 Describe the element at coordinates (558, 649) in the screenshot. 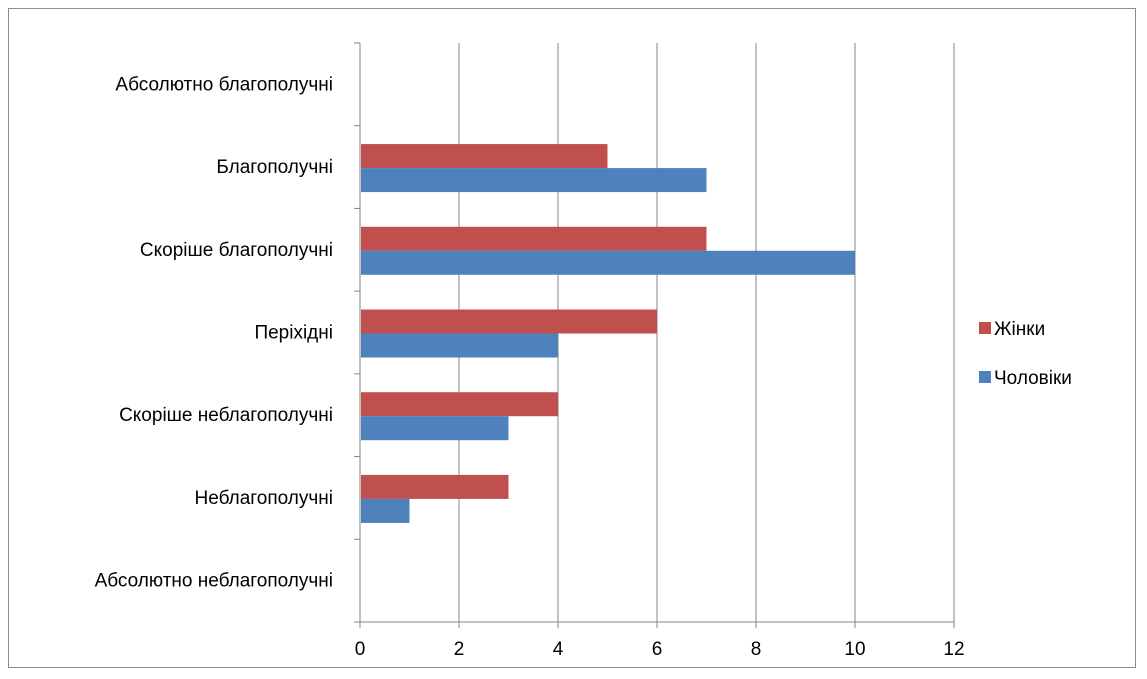

I see `x-tick-label-2: 4` at that location.